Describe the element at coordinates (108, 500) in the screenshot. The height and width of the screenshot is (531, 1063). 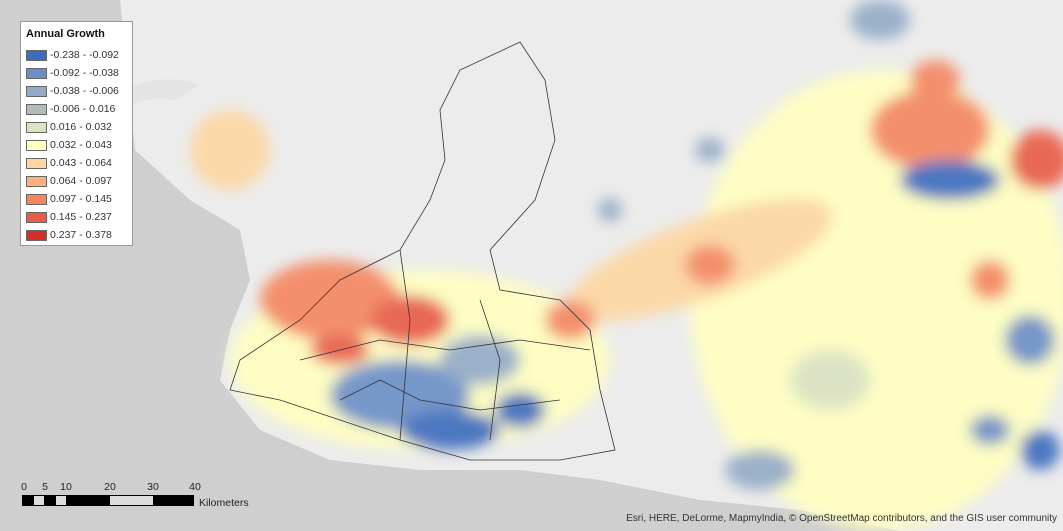
I see `scale-bar-graphic` at that location.